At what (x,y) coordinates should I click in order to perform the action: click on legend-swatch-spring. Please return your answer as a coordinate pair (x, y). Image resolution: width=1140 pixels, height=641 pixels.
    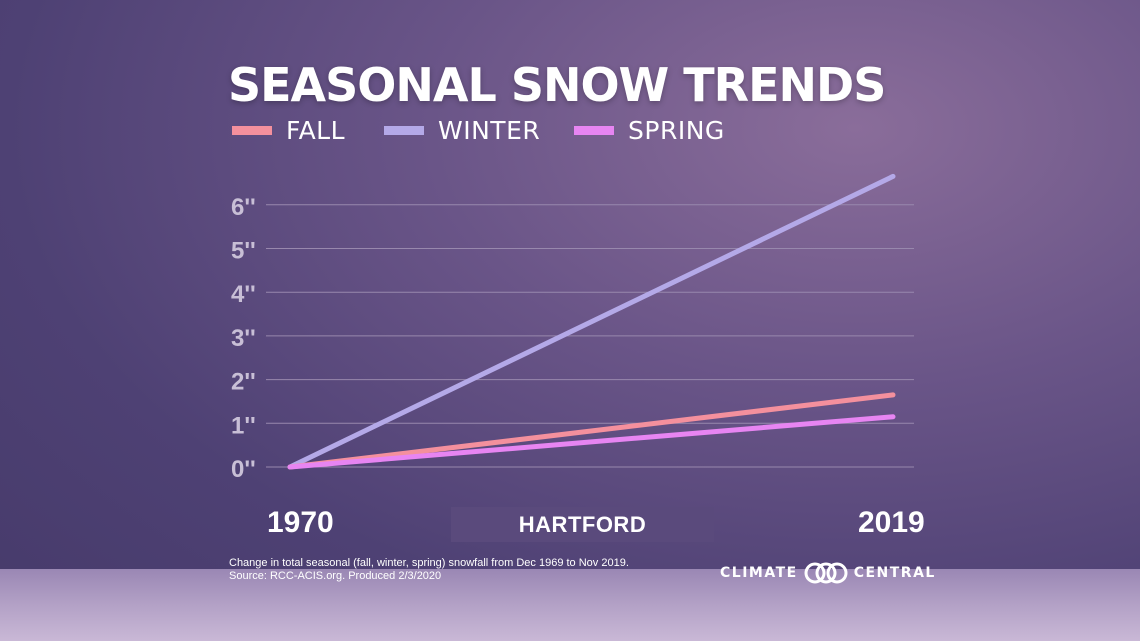
    Looking at the image, I should click on (594, 130).